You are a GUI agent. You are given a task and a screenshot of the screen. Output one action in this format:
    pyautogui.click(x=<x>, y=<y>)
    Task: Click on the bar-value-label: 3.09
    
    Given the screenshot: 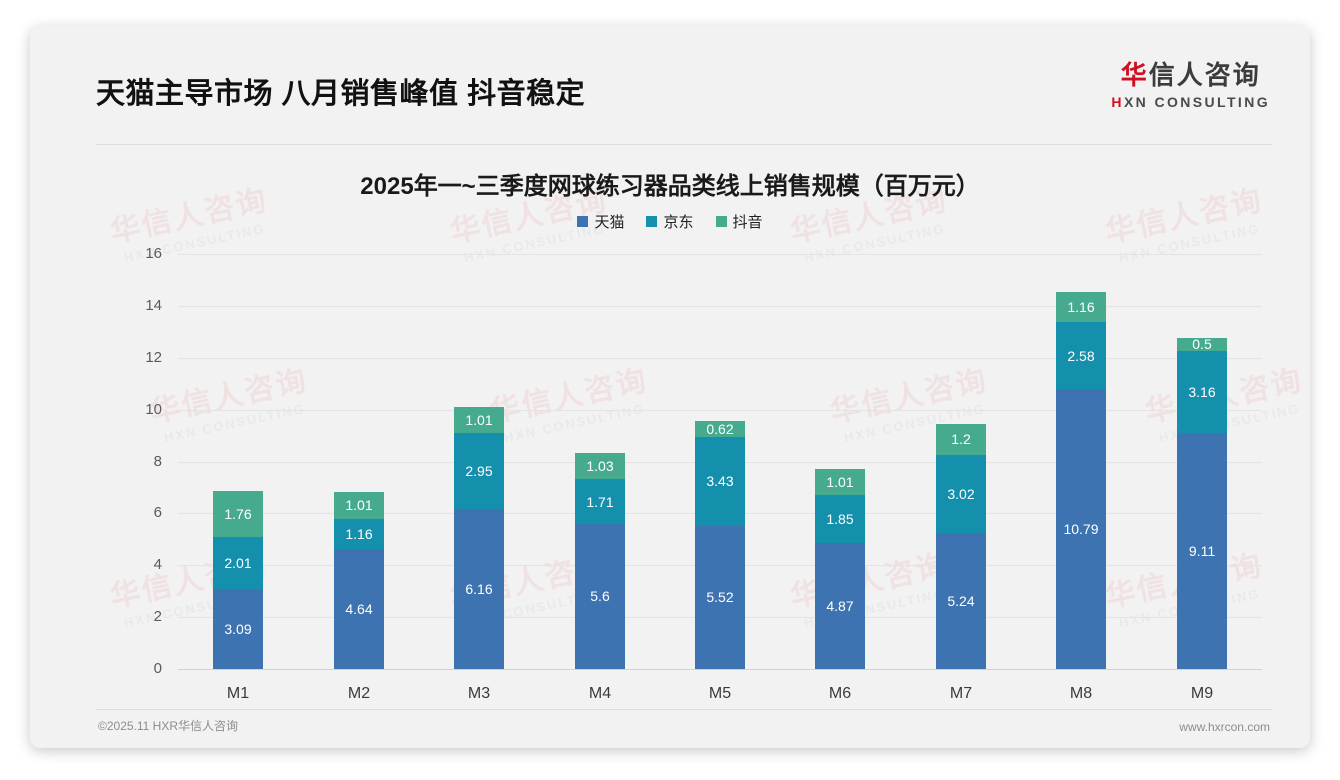 What is the action you would take?
    pyautogui.click(x=238, y=628)
    